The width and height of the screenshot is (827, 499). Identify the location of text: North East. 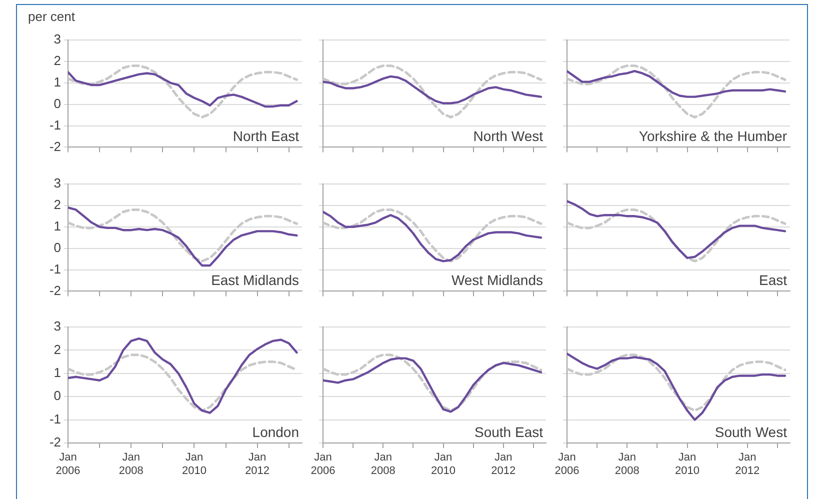
(266, 136).